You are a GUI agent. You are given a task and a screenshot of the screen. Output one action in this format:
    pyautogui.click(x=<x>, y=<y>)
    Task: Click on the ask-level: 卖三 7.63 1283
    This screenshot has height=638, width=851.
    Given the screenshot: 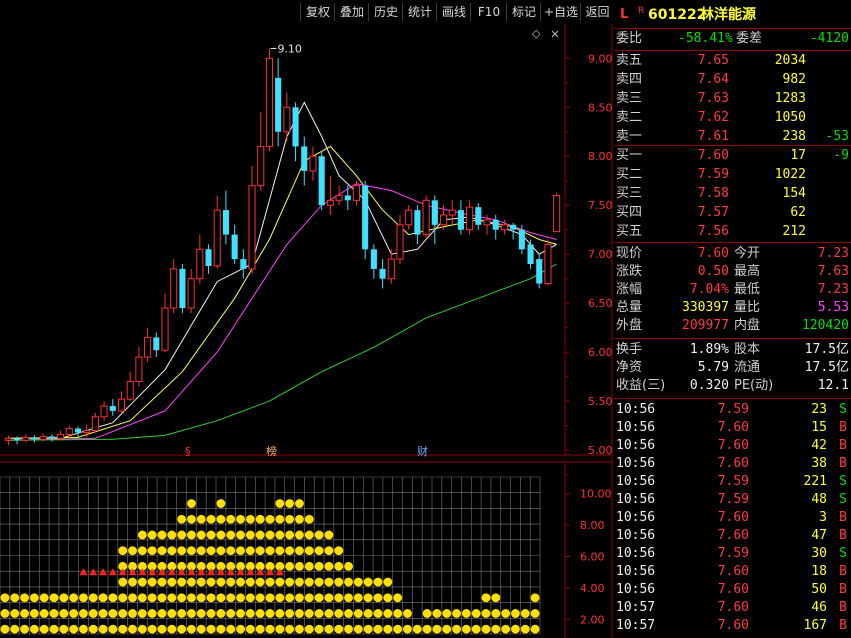 What is the action you would take?
    pyautogui.click(x=732, y=99)
    